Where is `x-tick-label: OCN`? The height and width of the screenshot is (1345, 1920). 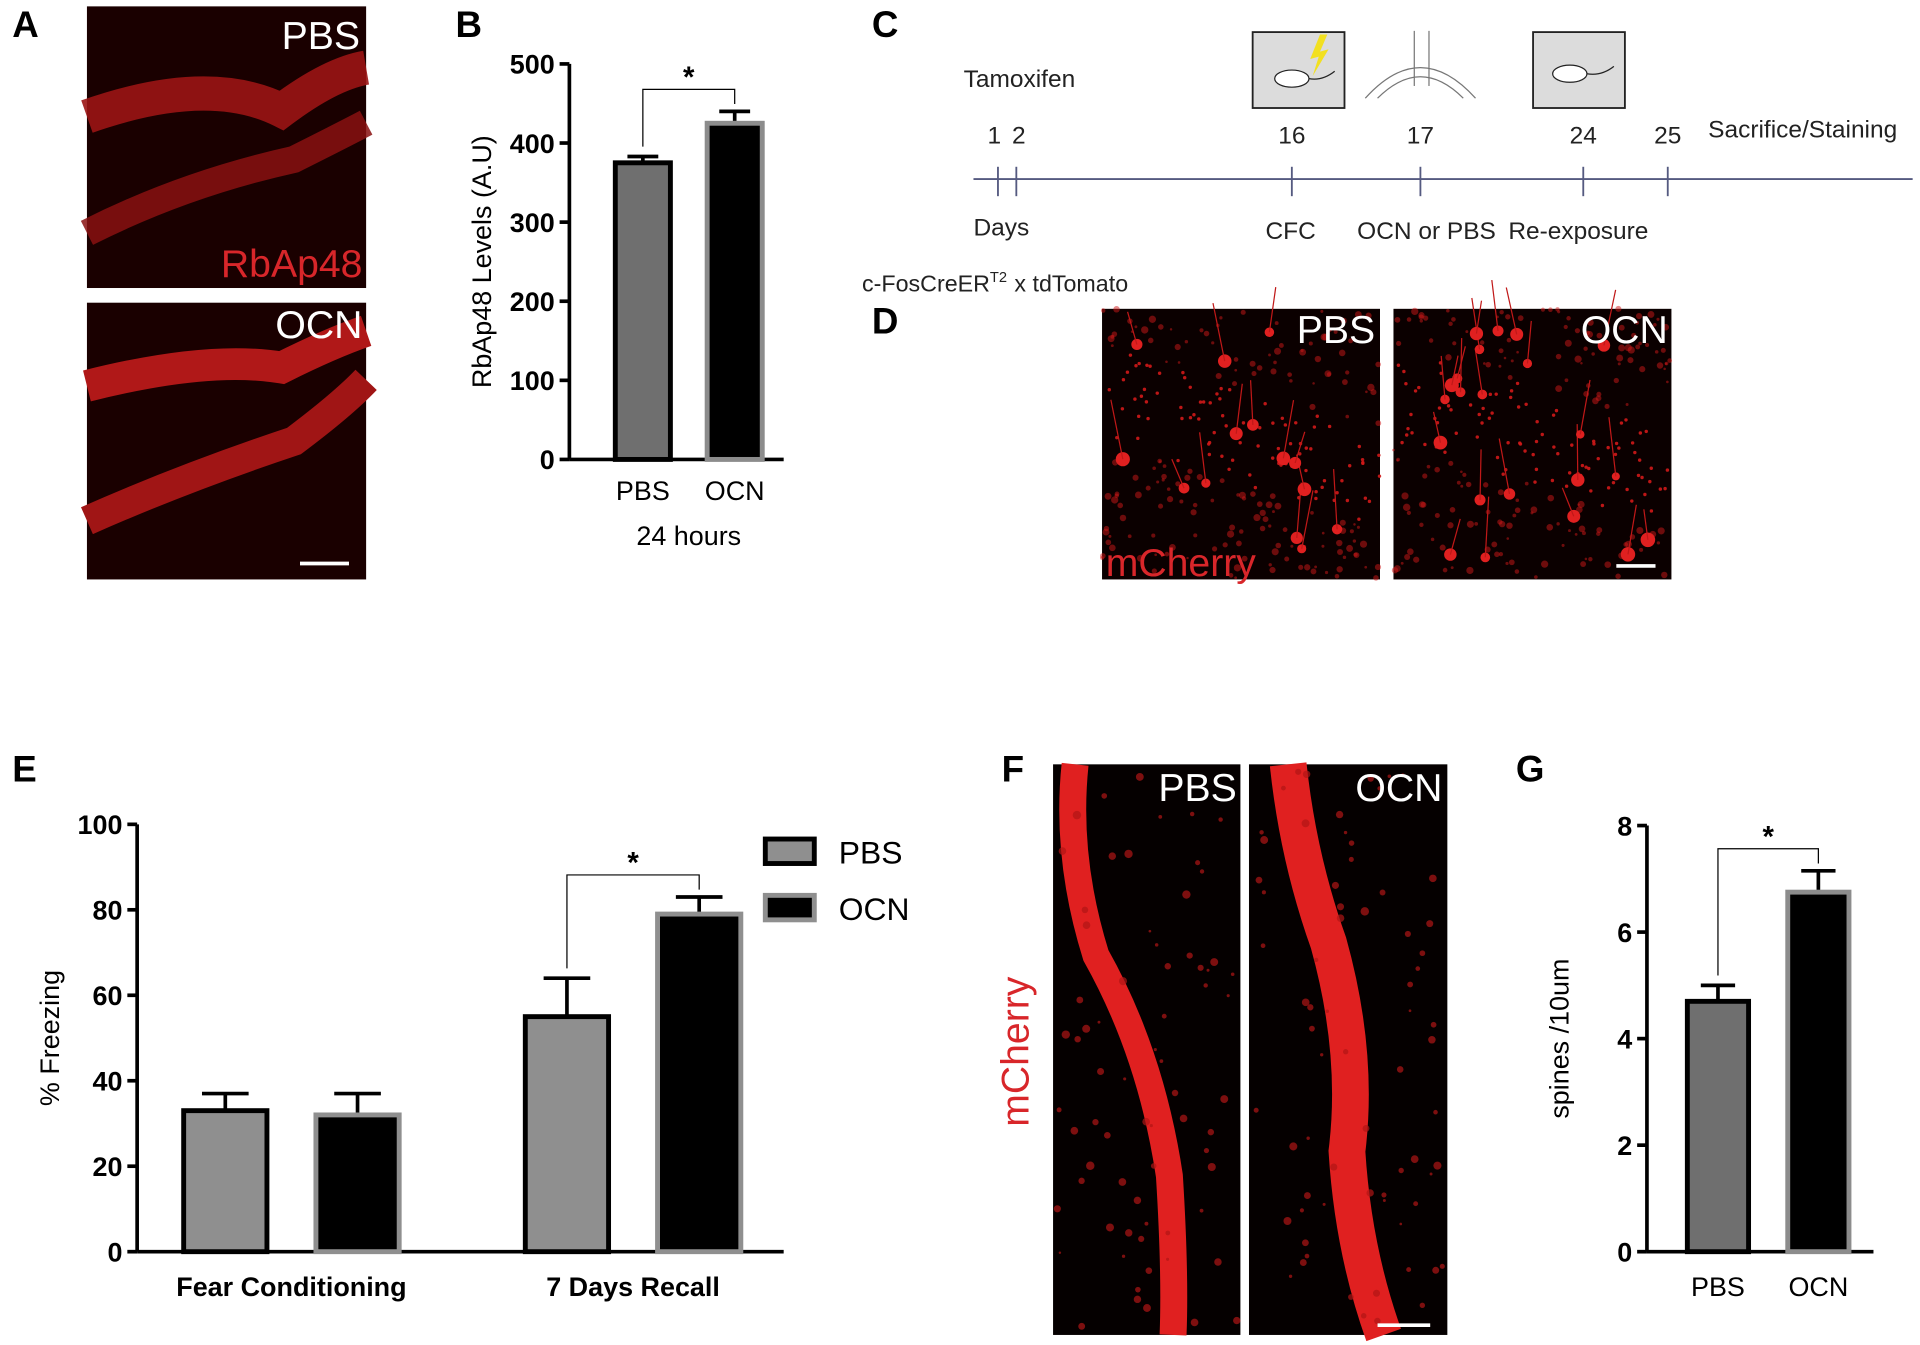 x-tick-label: OCN is located at coordinates (1818, 1287).